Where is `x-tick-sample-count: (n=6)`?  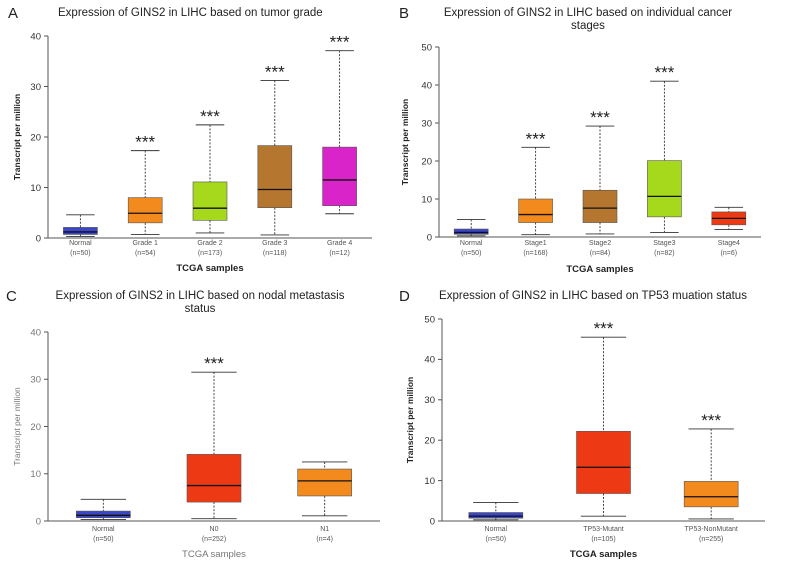
x-tick-sample-count: (n=6) is located at coordinates (729, 253).